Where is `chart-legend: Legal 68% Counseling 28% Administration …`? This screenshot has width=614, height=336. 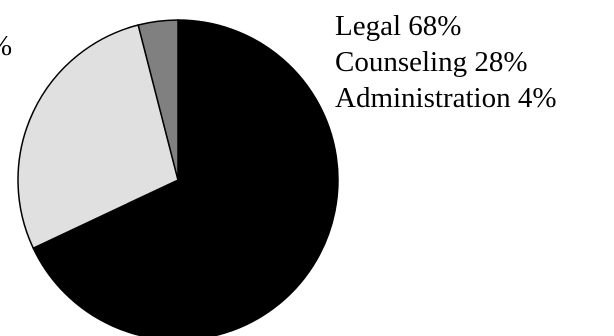 chart-legend: Legal 68% Counseling 28% Administration … is located at coordinates (446, 62).